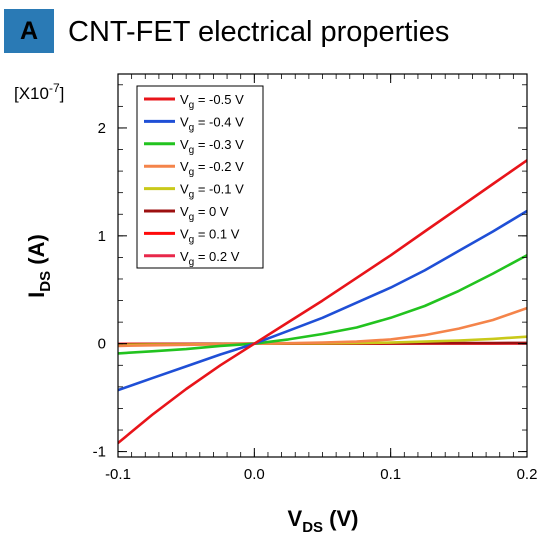 This screenshot has width=550, height=539. I want to click on legend-entry: Vg = -0.1 V, so click(212, 191).